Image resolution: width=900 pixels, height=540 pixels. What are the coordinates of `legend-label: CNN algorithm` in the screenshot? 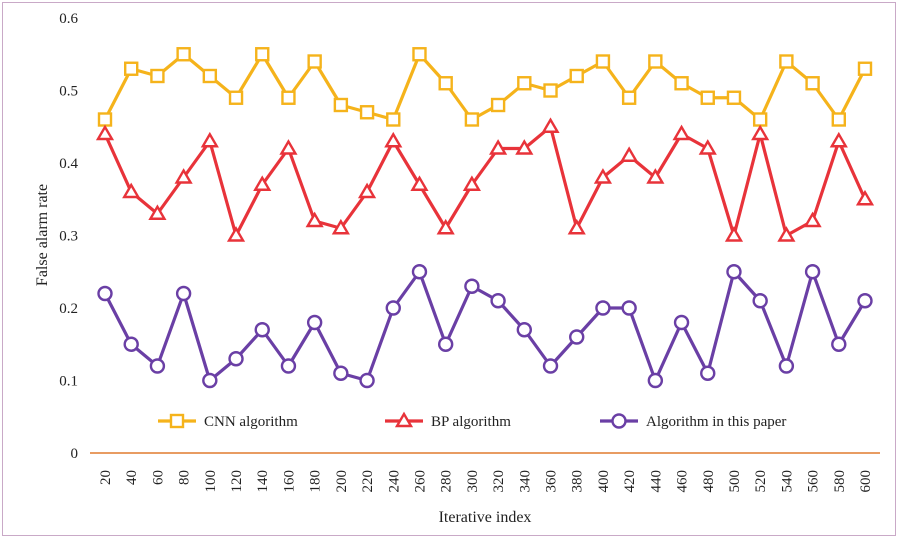 It's located at (251, 422).